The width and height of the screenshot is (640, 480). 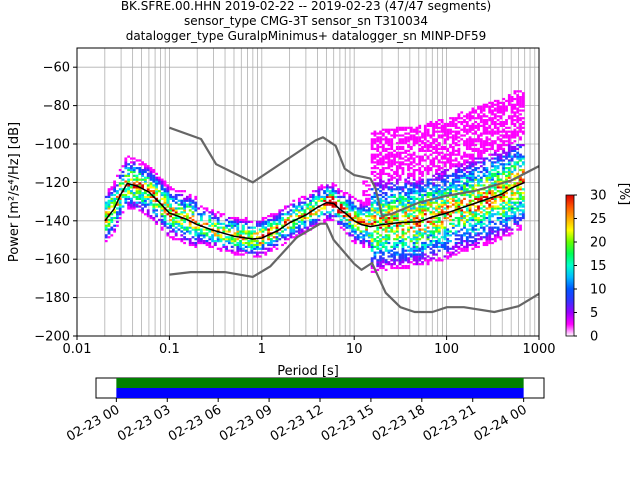 What do you see at coordinates (320, 393) in the screenshot?
I see `timeline-bar-psd-coverage` at bounding box center [320, 393].